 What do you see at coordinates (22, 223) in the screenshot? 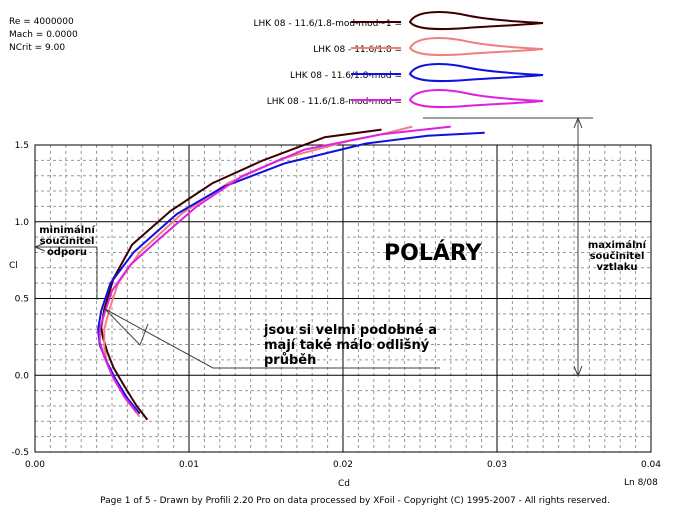
I see `y-tick-label: 1.0` at bounding box center [22, 223].